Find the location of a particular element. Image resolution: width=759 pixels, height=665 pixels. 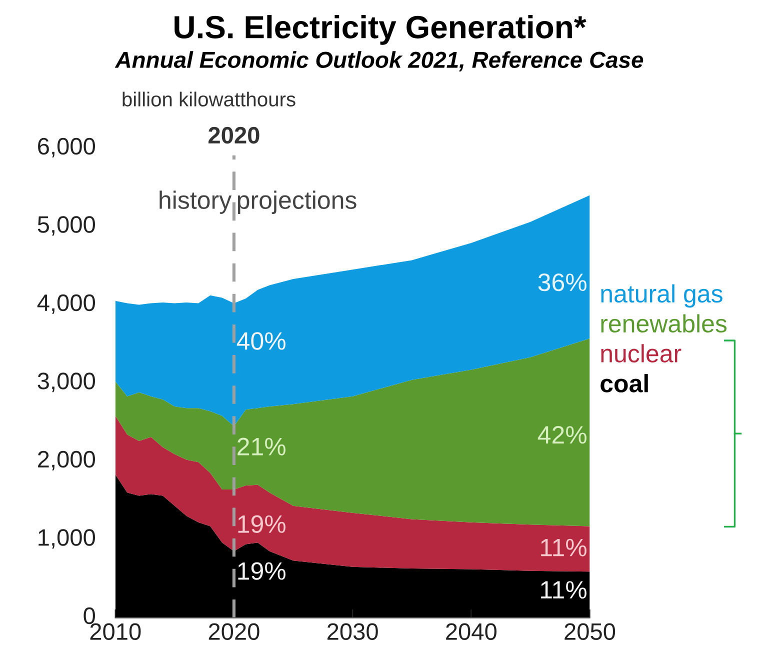

text: nuclear is located at coordinates (641, 353).